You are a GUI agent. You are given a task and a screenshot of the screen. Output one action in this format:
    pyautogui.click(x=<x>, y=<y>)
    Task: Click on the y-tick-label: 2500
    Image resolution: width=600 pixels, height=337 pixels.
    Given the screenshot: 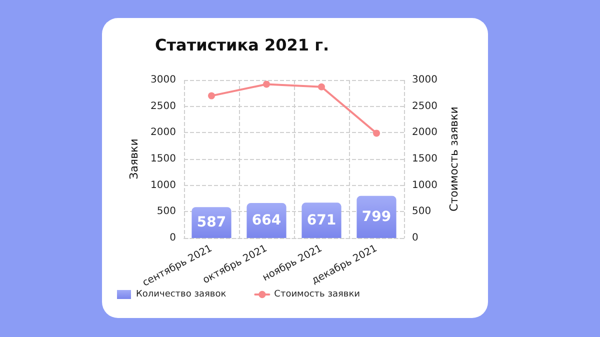 What is the action you would take?
    pyautogui.click(x=163, y=106)
    